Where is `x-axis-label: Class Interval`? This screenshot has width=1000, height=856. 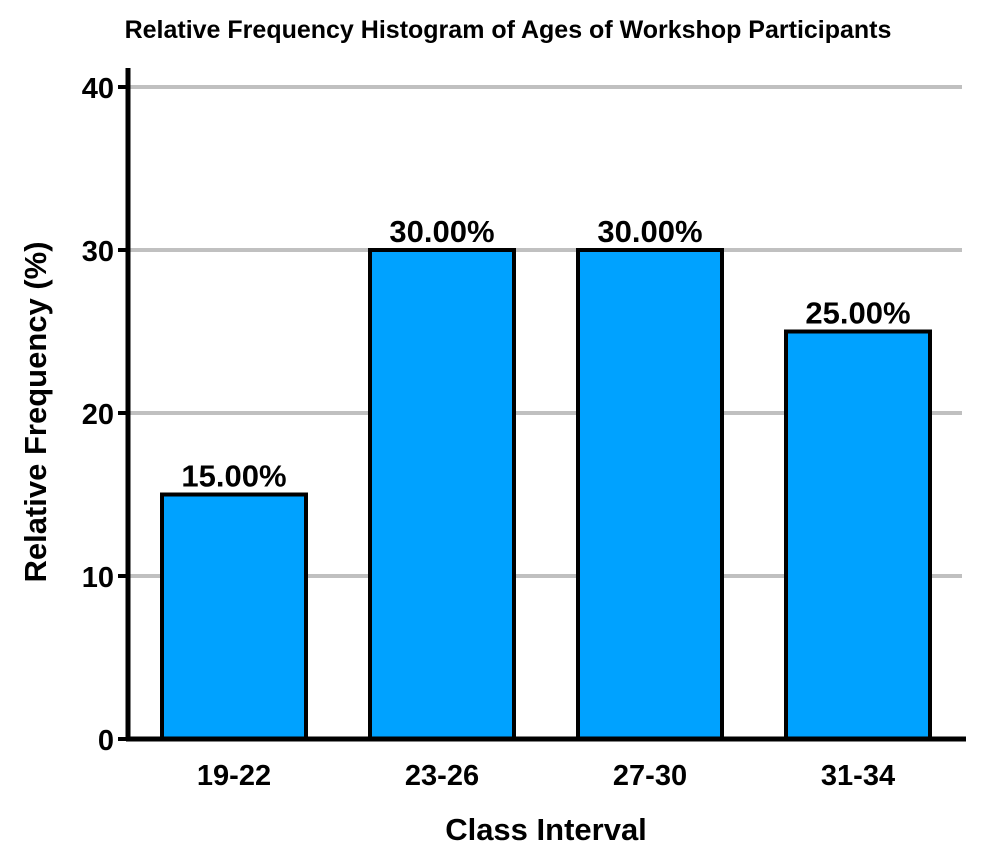
x-axis-label: Class Interval is located at coordinates (546, 829).